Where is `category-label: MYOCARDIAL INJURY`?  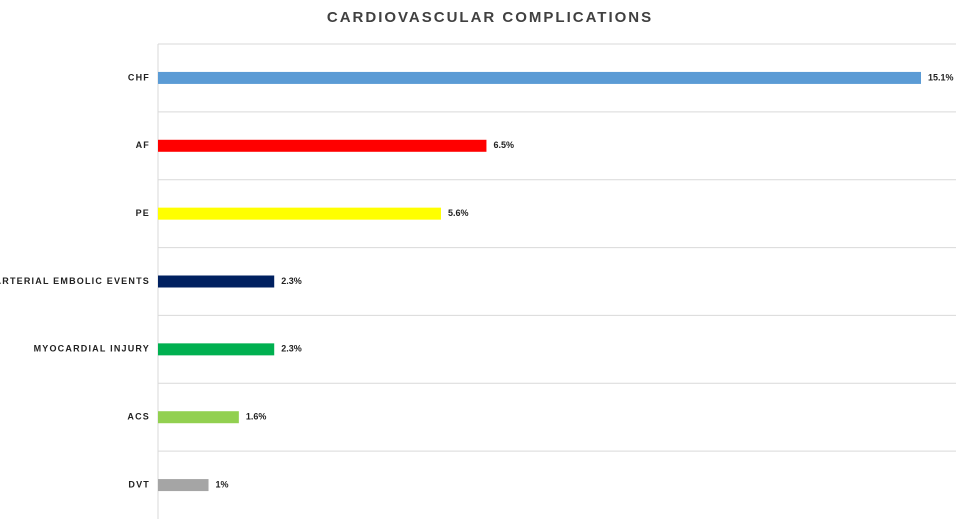
category-label: MYOCARDIAL INJURY is located at coordinates (92, 349).